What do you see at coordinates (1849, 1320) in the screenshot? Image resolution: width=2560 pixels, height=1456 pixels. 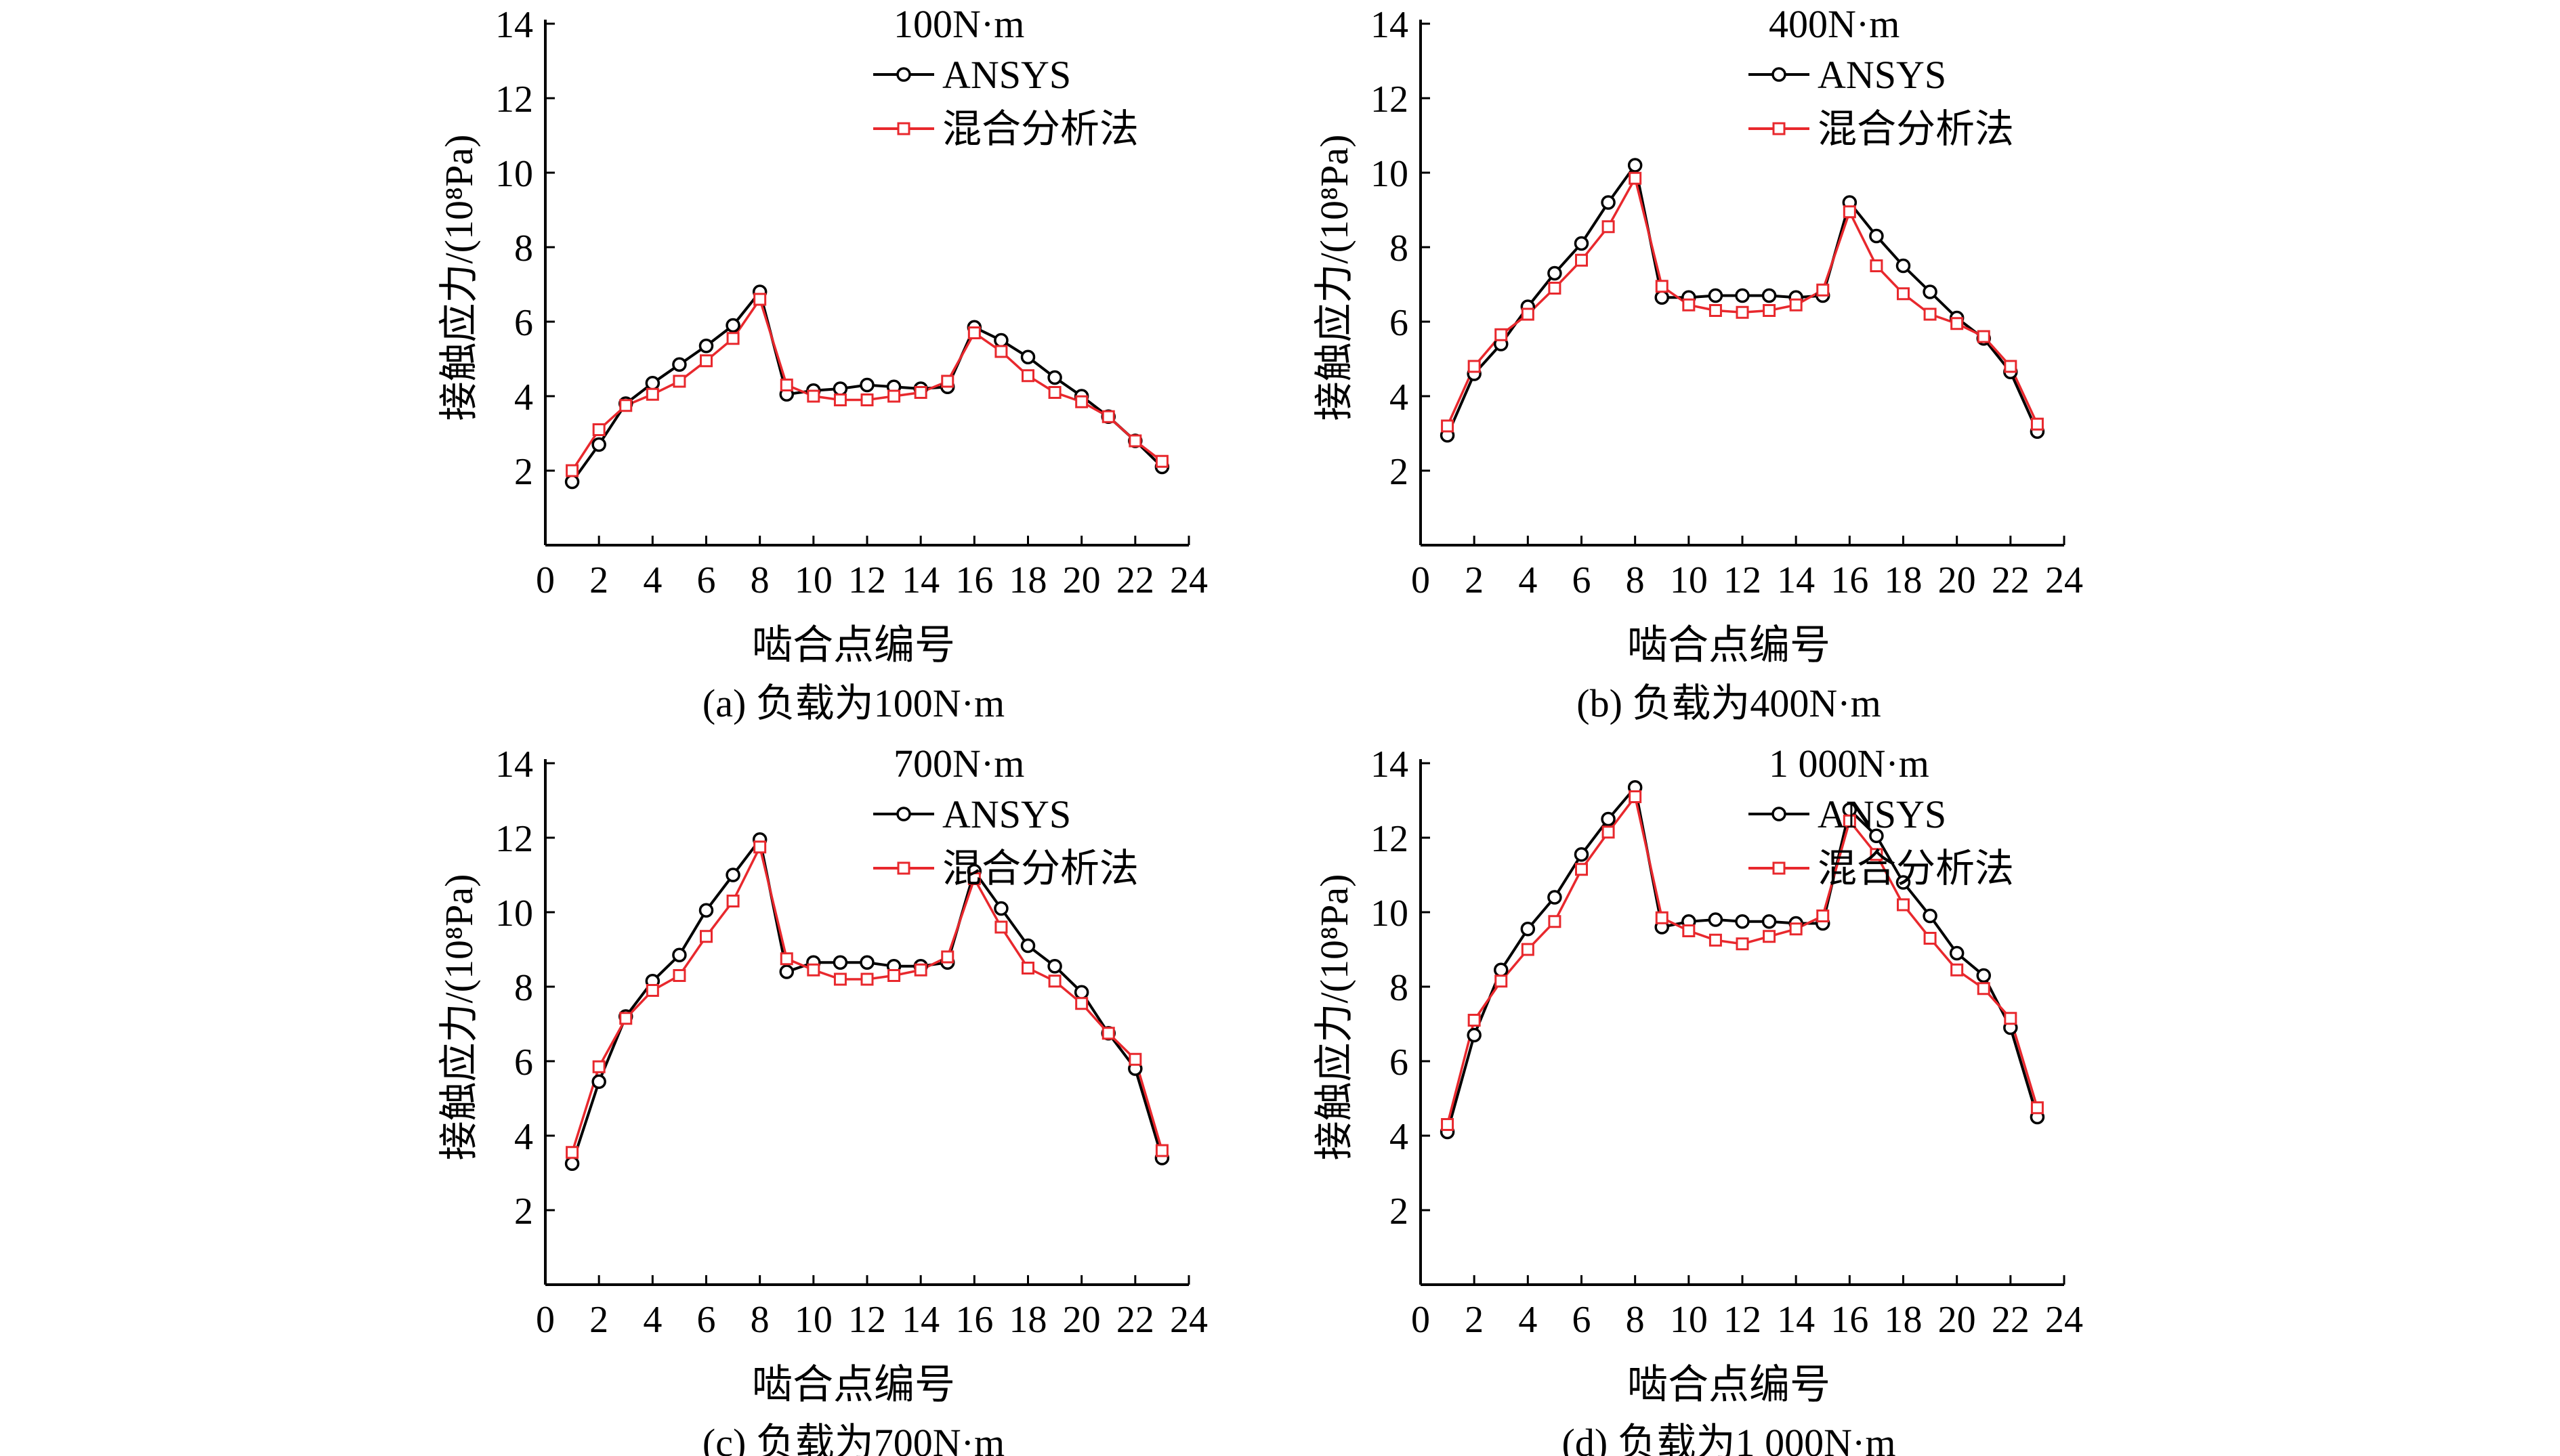 I see `x-tick-label: 16` at bounding box center [1849, 1320].